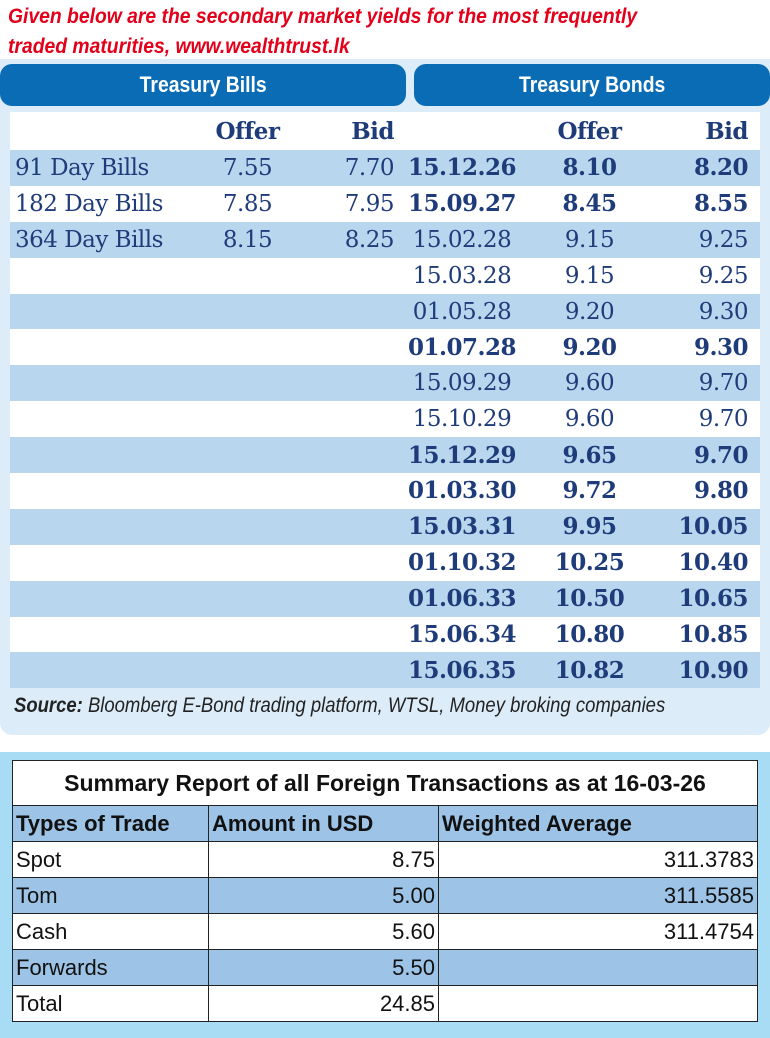 The width and height of the screenshot is (770, 1038). What do you see at coordinates (110, 895) in the screenshot?
I see `trade-type: Tom` at bounding box center [110, 895].